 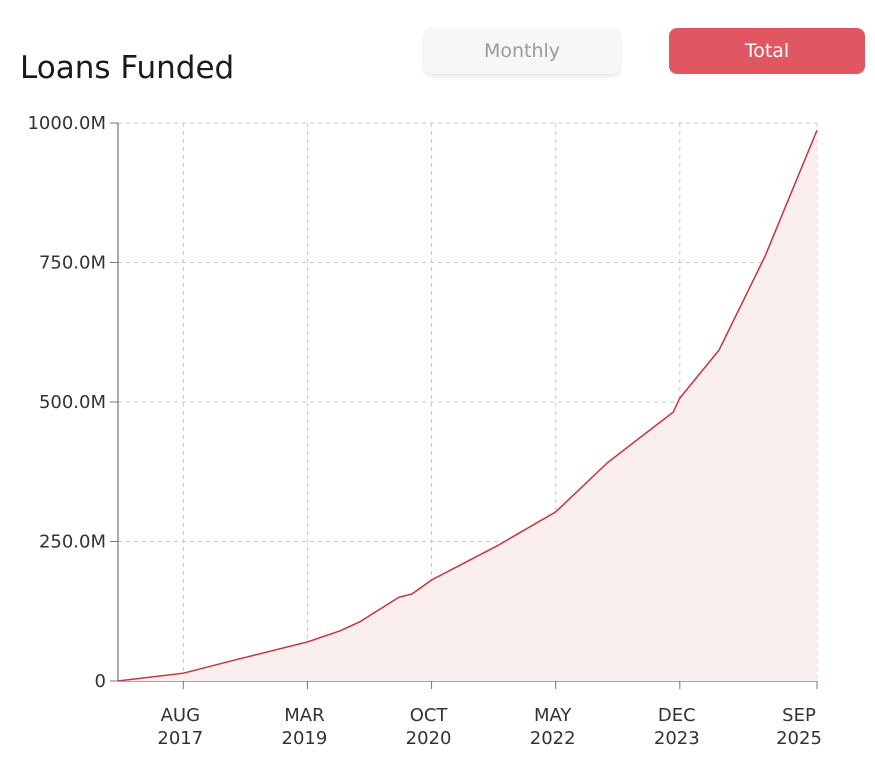 I want to click on x-tick-label: 2020, so click(x=429, y=738).